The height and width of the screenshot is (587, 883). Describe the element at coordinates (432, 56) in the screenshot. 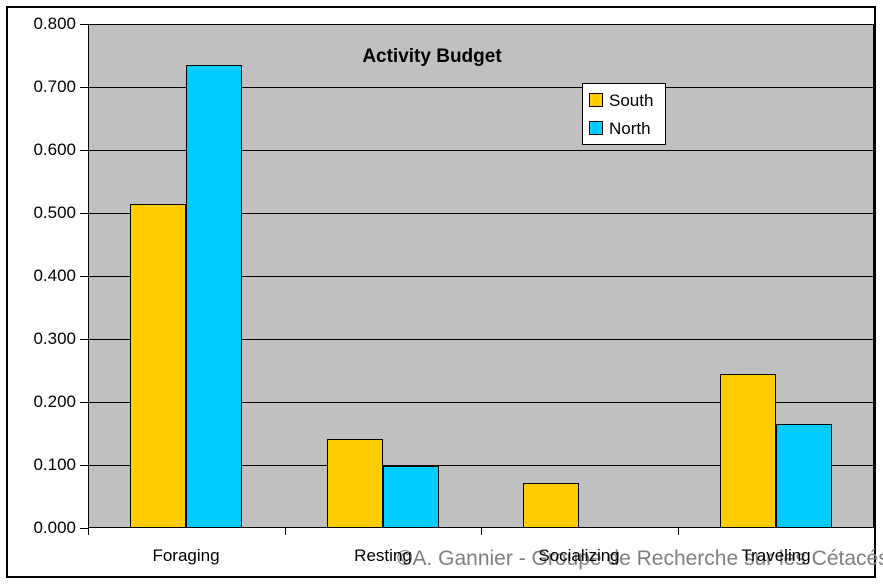

I see `chart-title: Activity Budget` at that location.